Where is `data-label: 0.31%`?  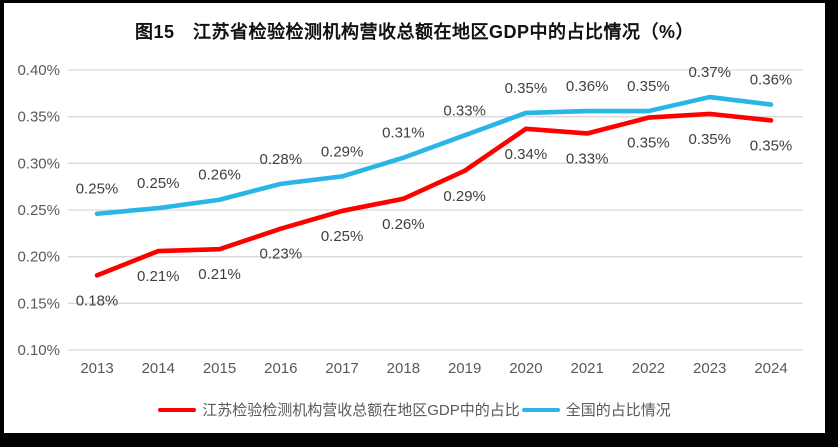
data-label: 0.31% is located at coordinates (403, 133).